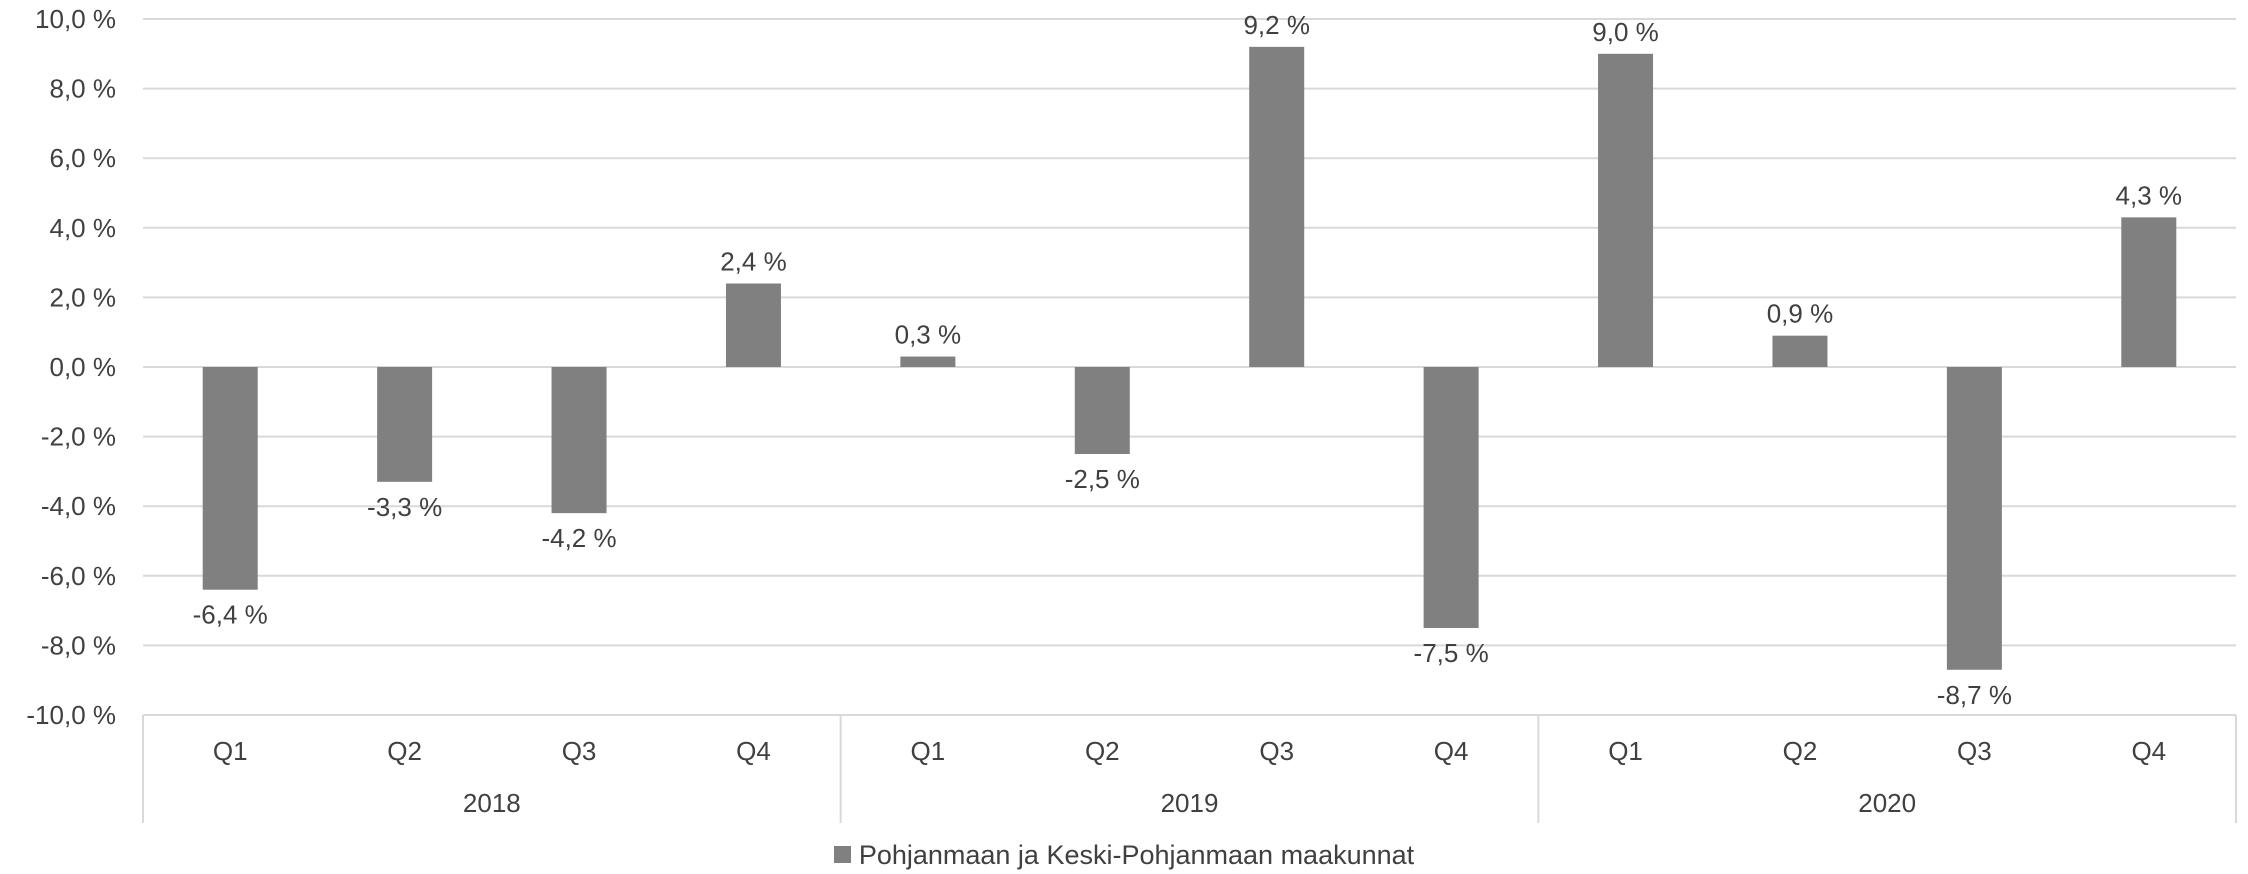 The width and height of the screenshot is (2248, 874). I want to click on data-label: 0,9 %, so click(1800, 314).